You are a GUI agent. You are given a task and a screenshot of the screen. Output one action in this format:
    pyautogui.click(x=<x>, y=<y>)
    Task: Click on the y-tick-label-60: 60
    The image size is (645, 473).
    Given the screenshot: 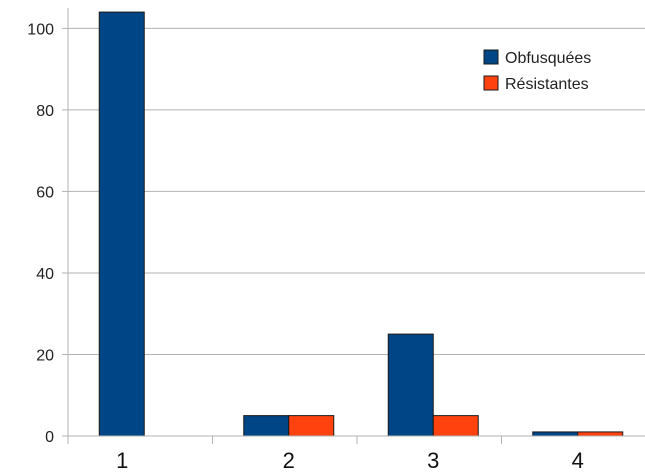 What is the action you would take?
    pyautogui.click(x=45, y=192)
    